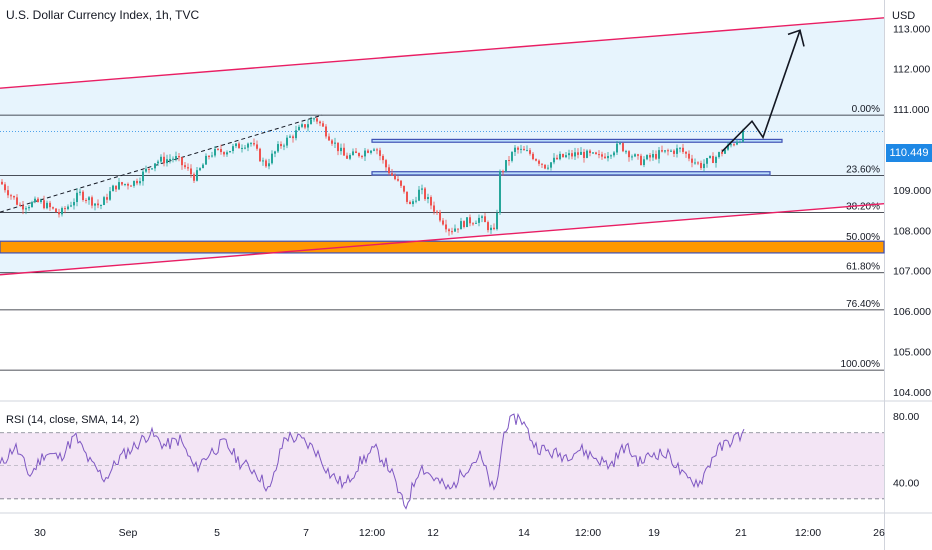  What do you see at coordinates (912, 231) in the screenshot?
I see `price-axis-tick: 108.000` at bounding box center [912, 231].